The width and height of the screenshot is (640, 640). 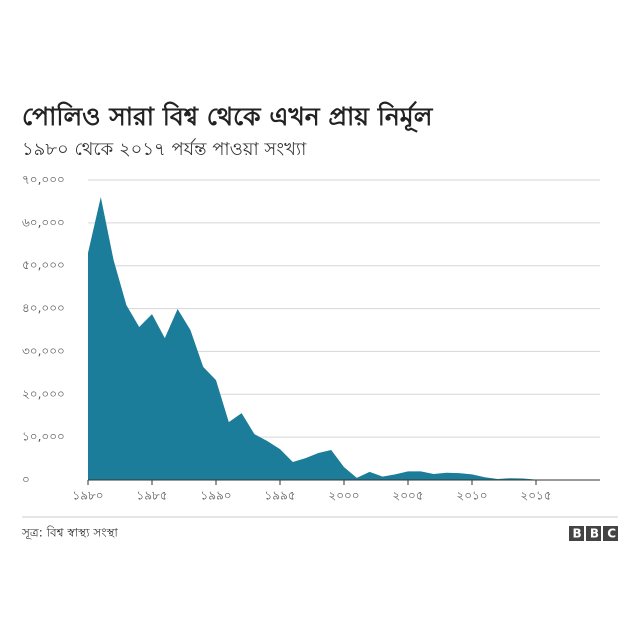 What do you see at coordinates (43, 265) in the screenshot?
I see `y-tick-label: ৫০,০০০` at bounding box center [43, 265].